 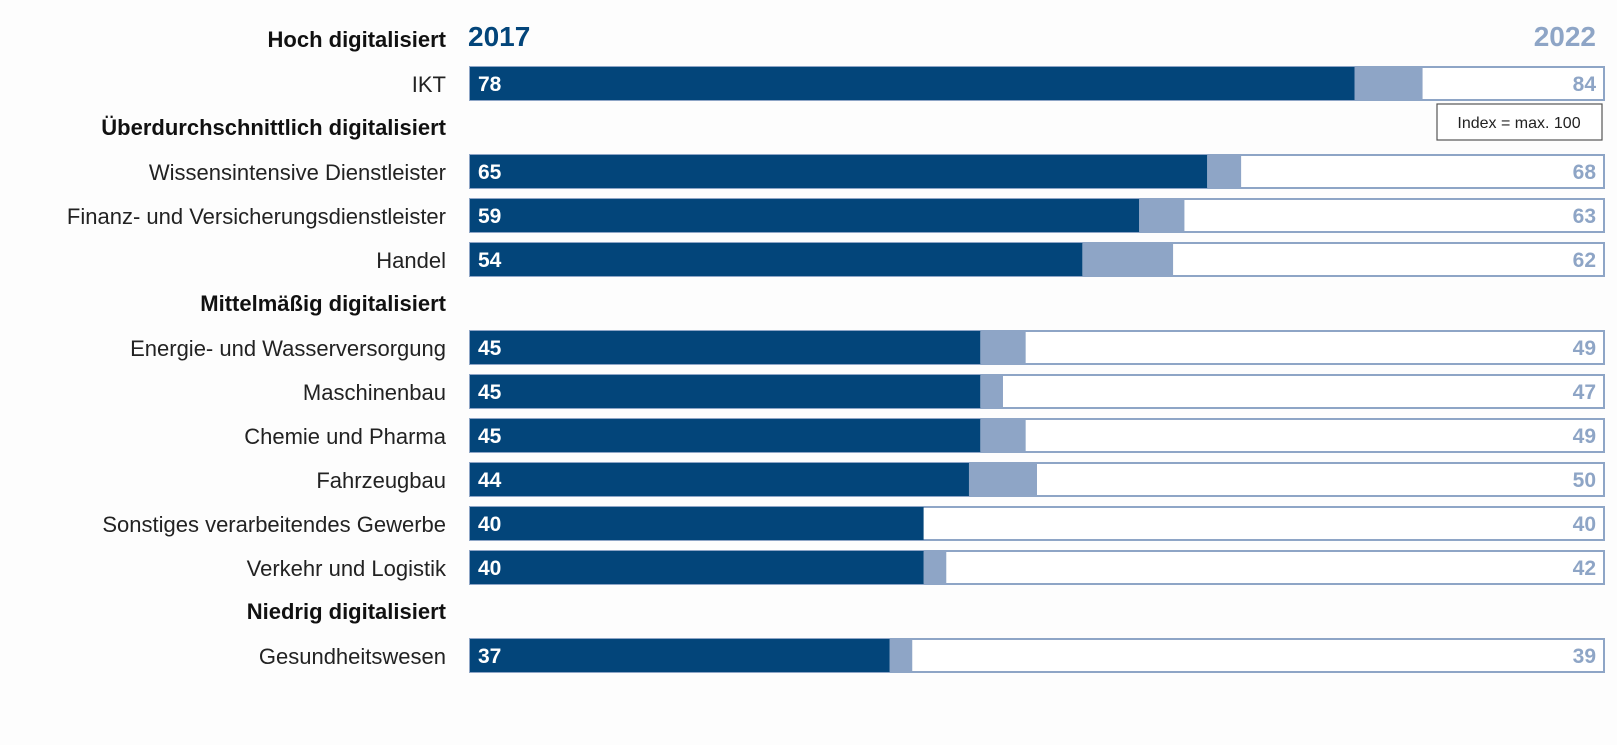 What do you see at coordinates (1003, 347) in the screenshot?
I see `bar-2022-gain-energie-und-wasserversorgung` at bounding box center [1003, 347].